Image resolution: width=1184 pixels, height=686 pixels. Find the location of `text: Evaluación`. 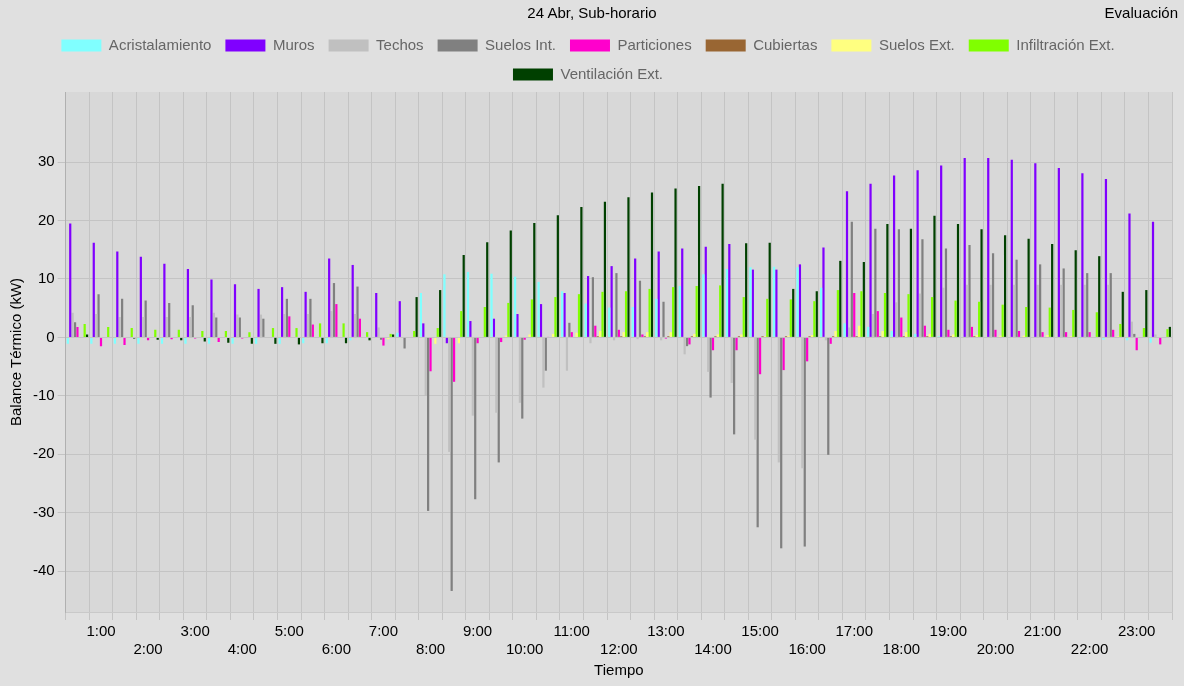

text: Evaluación is located at coordinates (1141, 12).